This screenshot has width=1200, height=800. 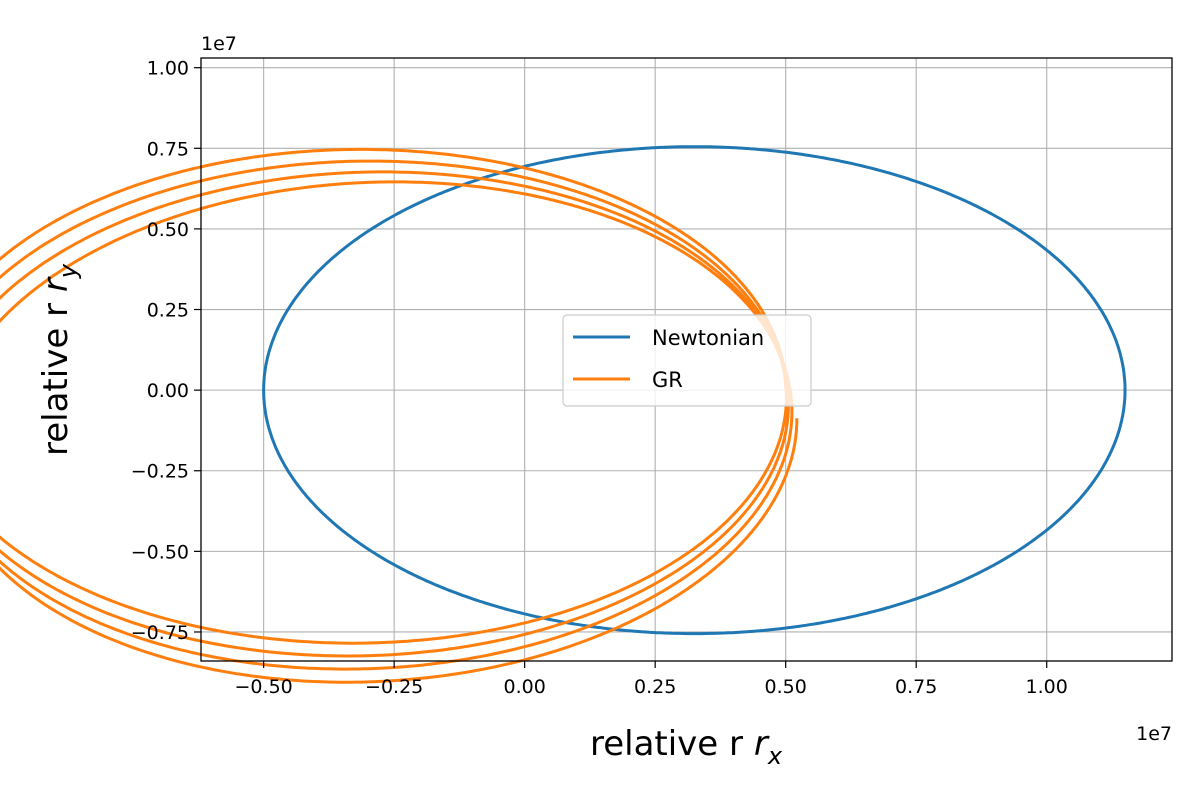 What do you see at coordinates (708, 338) in the screenshot?
I see `legend-label-newtonian: Newtonian` at bounding box center [708, 338].